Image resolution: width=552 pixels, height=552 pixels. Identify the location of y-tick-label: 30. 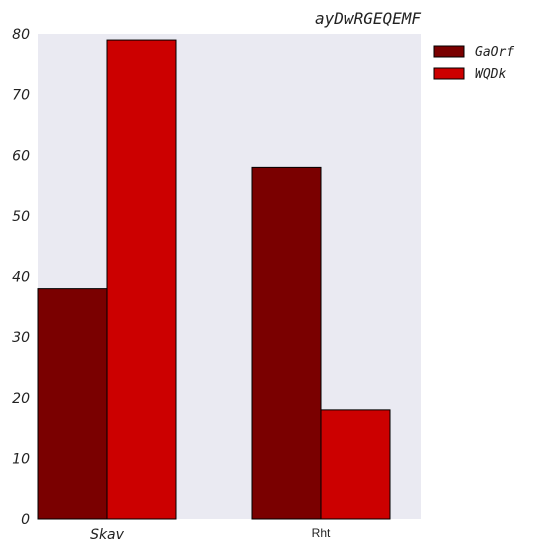
(21, 338).